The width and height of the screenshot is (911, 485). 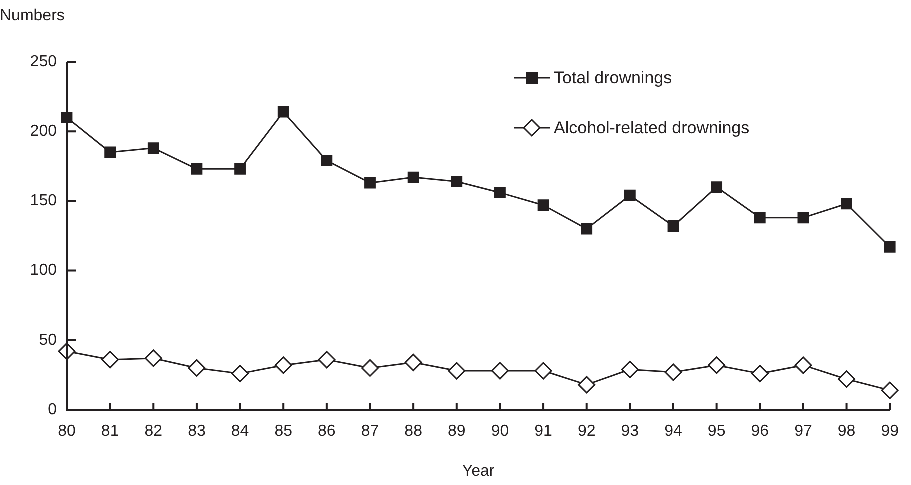 What do you see at coordinates (652, 128) in the screenshot?
I see `legend-label: Alcohol-related drownings` at bounding box center [652, 128].